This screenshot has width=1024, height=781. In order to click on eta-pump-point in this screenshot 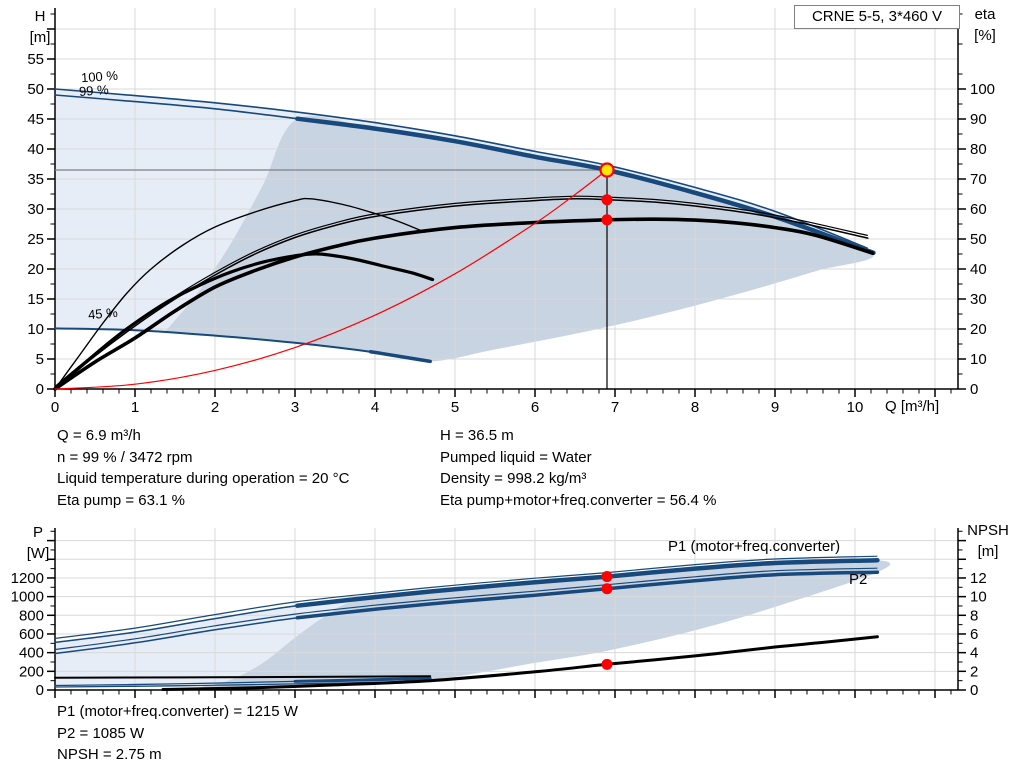, I will do `click(607, 200)`.